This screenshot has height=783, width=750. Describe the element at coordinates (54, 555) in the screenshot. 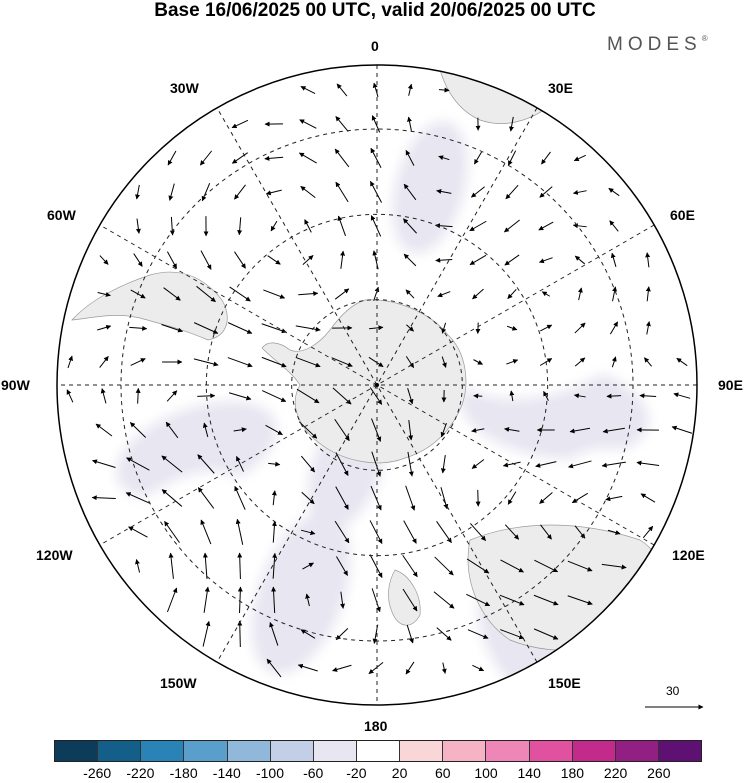

I see `lon-label-120w: 120W` at that location.